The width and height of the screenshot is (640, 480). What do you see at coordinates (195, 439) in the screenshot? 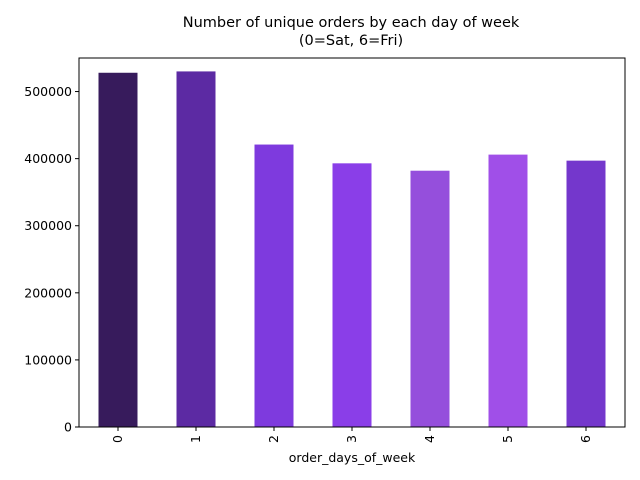
I see `x-tick-label: 1` at bounding box center [195, 439].